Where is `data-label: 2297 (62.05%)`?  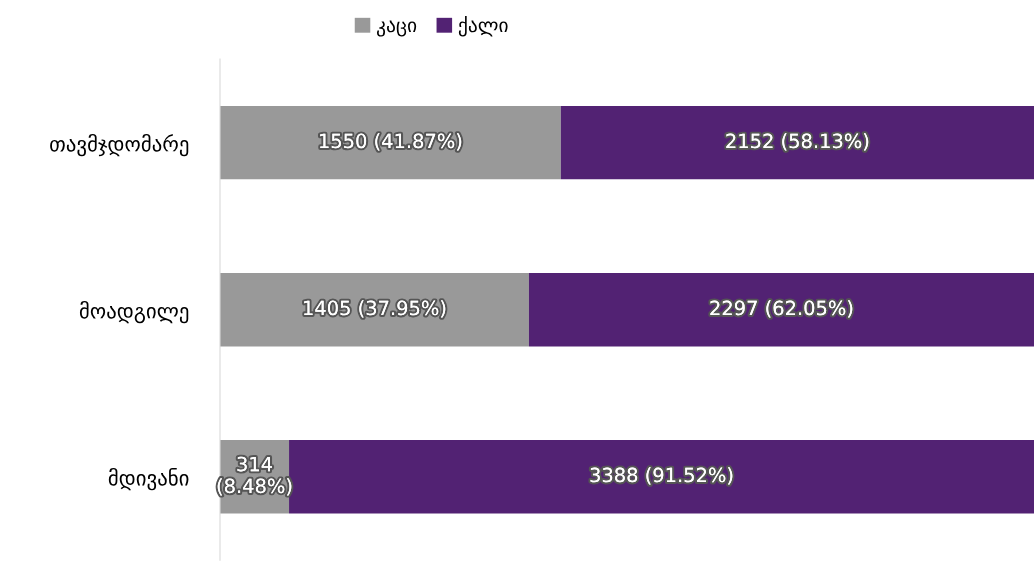 data-label: 2297 (62.05%) is located at coordinates (781, 309).